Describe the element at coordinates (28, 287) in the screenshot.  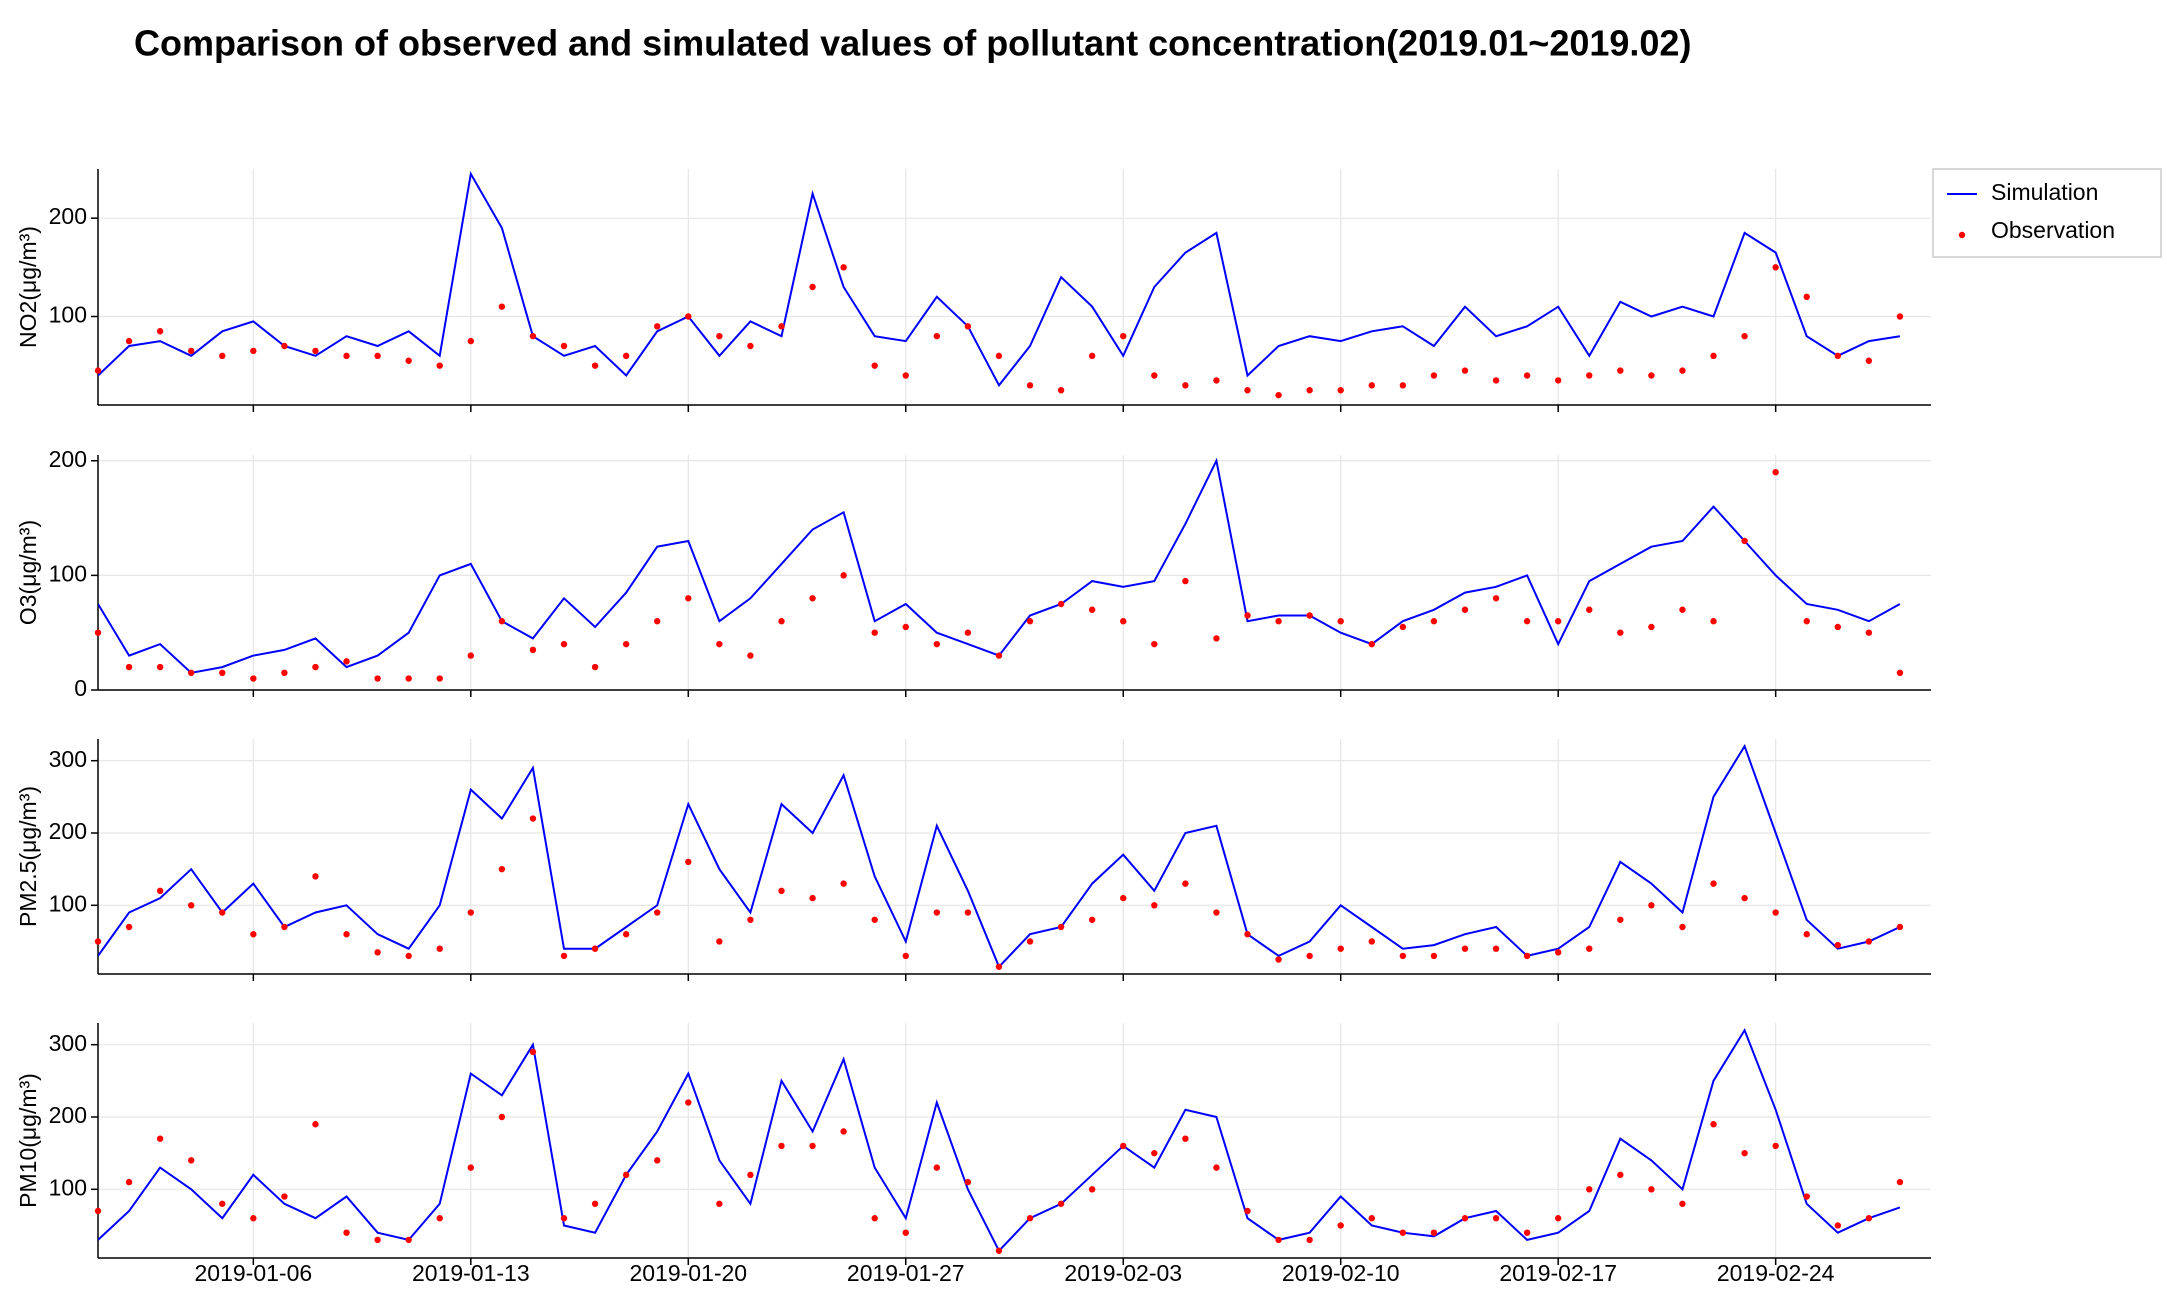
I see `y-axis-label: NO2(μg/m³)` at that location.